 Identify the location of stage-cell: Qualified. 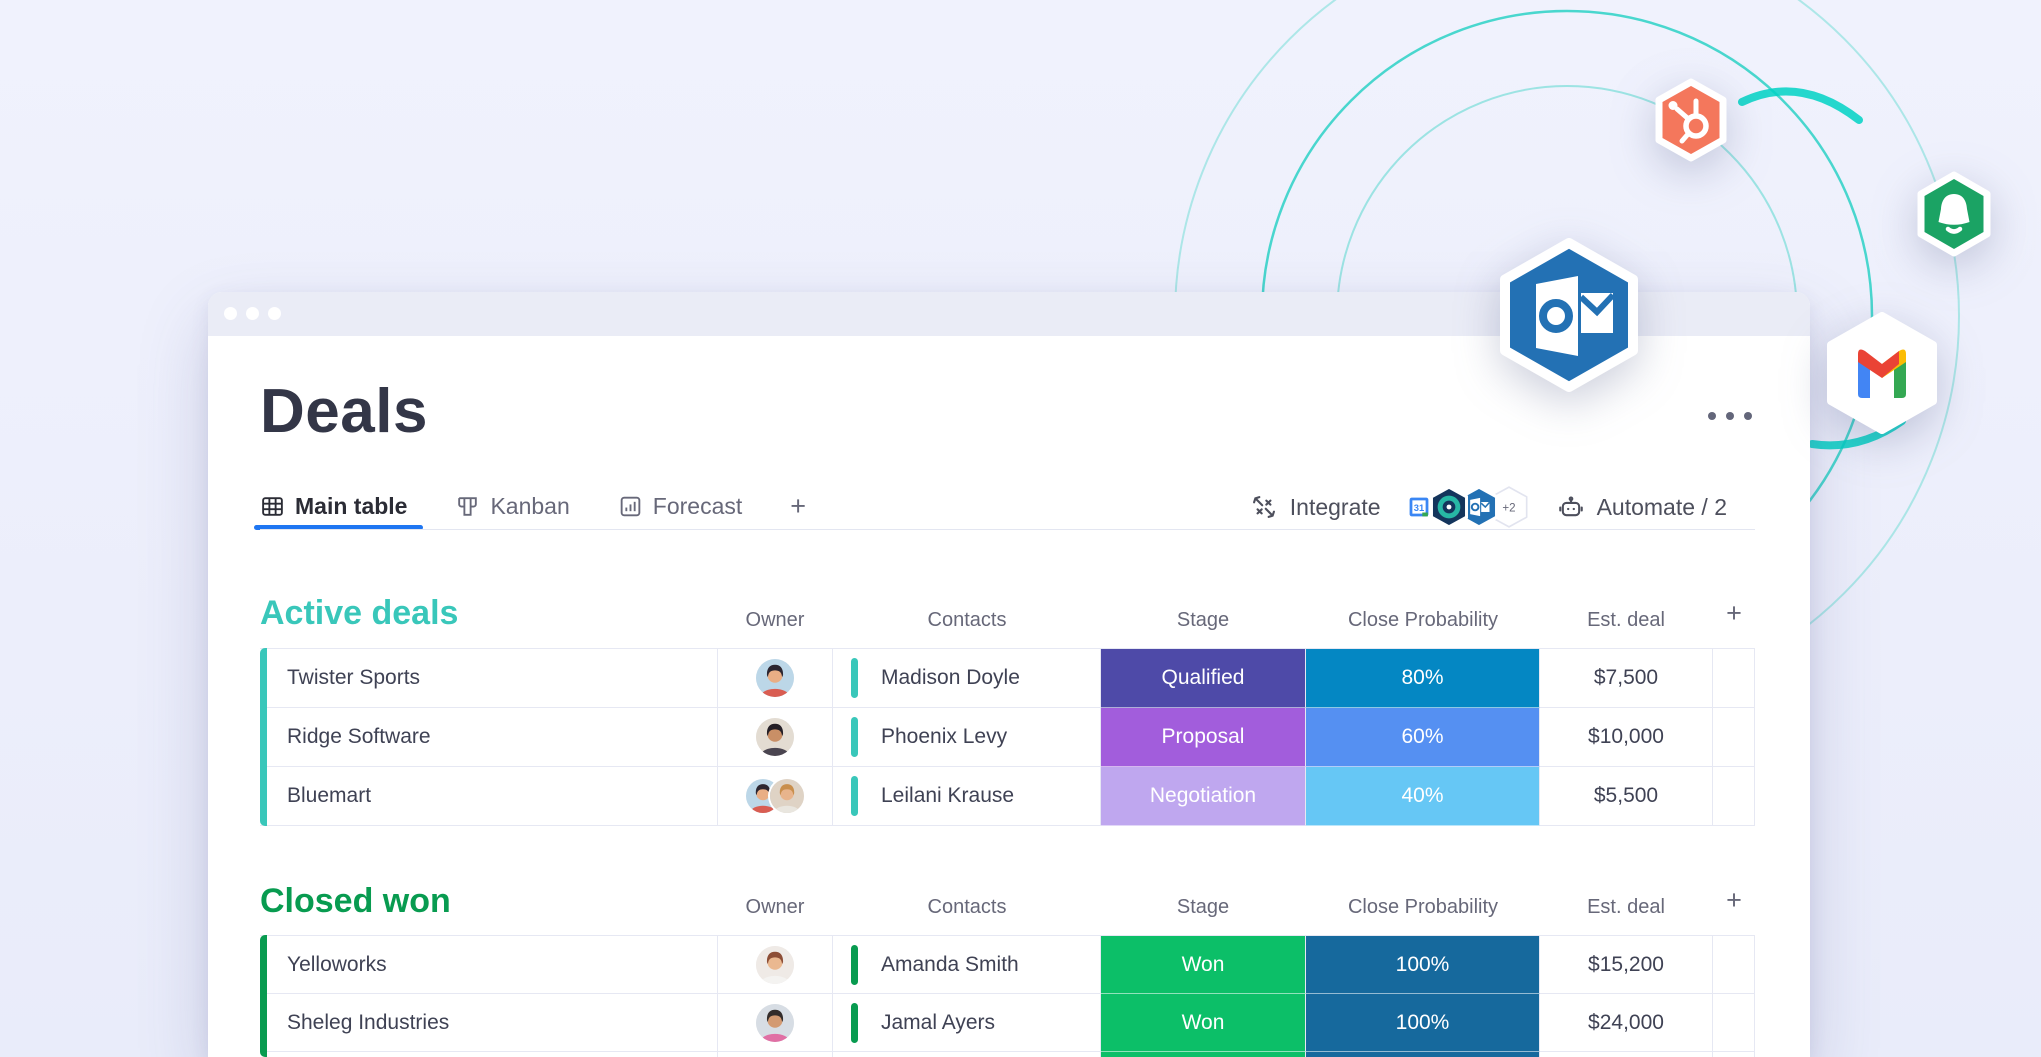
(1203, 678).